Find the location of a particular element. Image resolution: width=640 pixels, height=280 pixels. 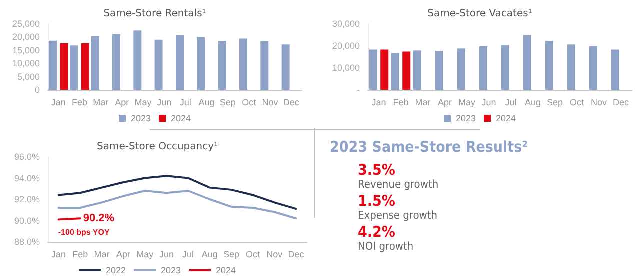

text: 4.2% is located at coordinates (377, 232).